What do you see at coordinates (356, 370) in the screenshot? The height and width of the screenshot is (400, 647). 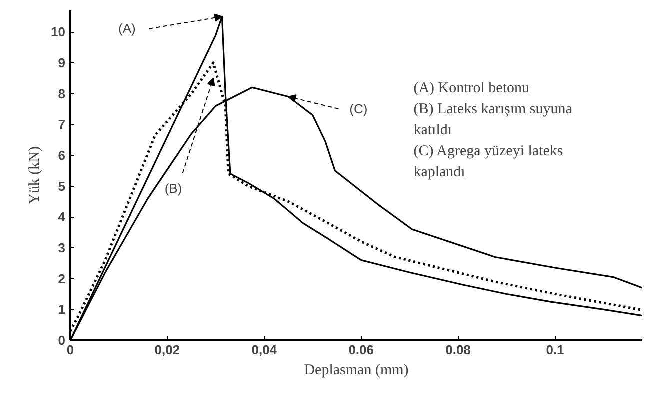 I see `x-axis-title: Deplasman (mm)` at bounding box center [356, 370].